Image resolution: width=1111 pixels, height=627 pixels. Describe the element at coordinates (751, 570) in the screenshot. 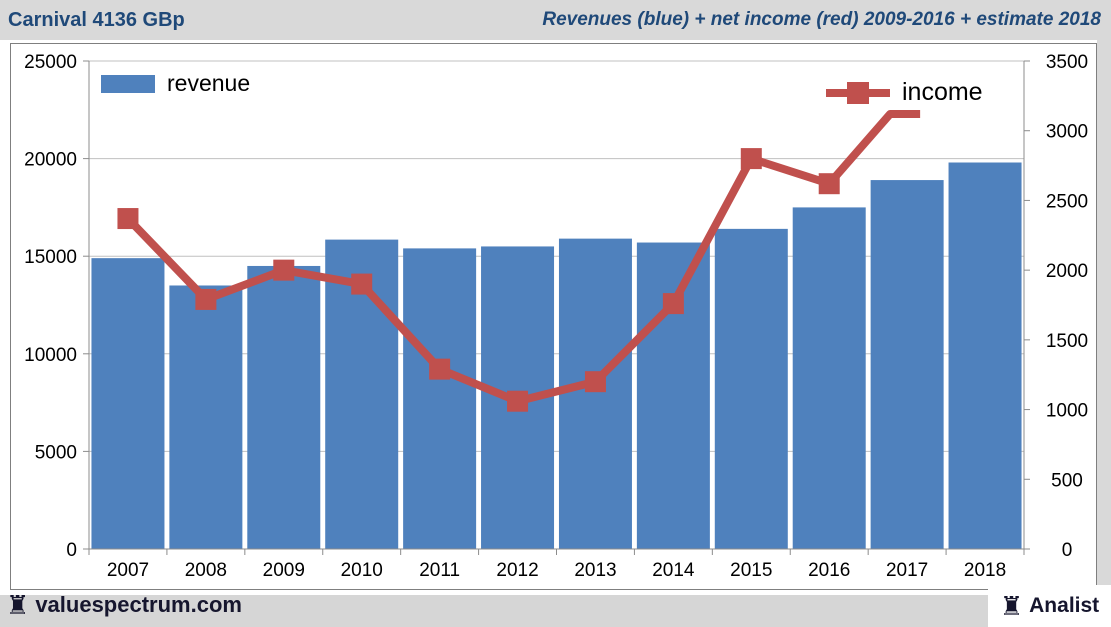

I see `x-label-2015: 2015` at that location.